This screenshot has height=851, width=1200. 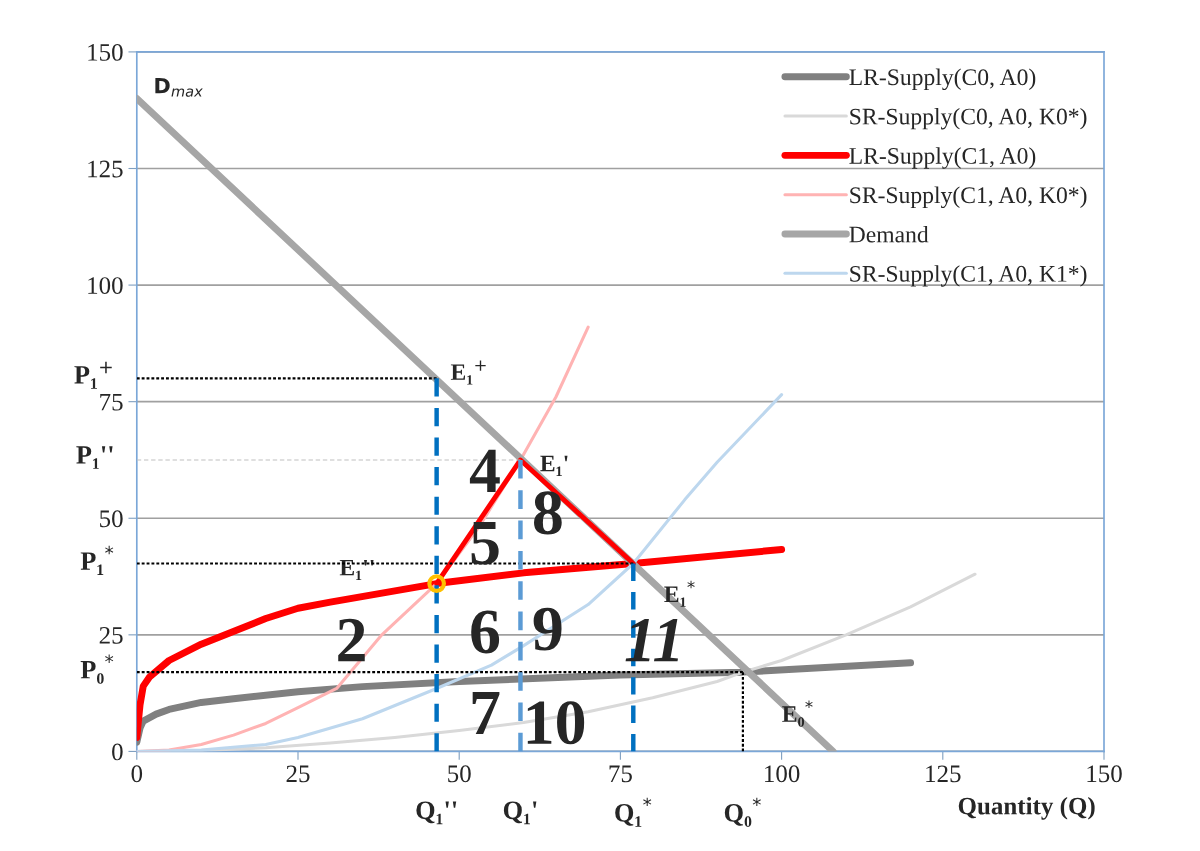 I want to click on annotation: 9, so click(x=547, y=629).